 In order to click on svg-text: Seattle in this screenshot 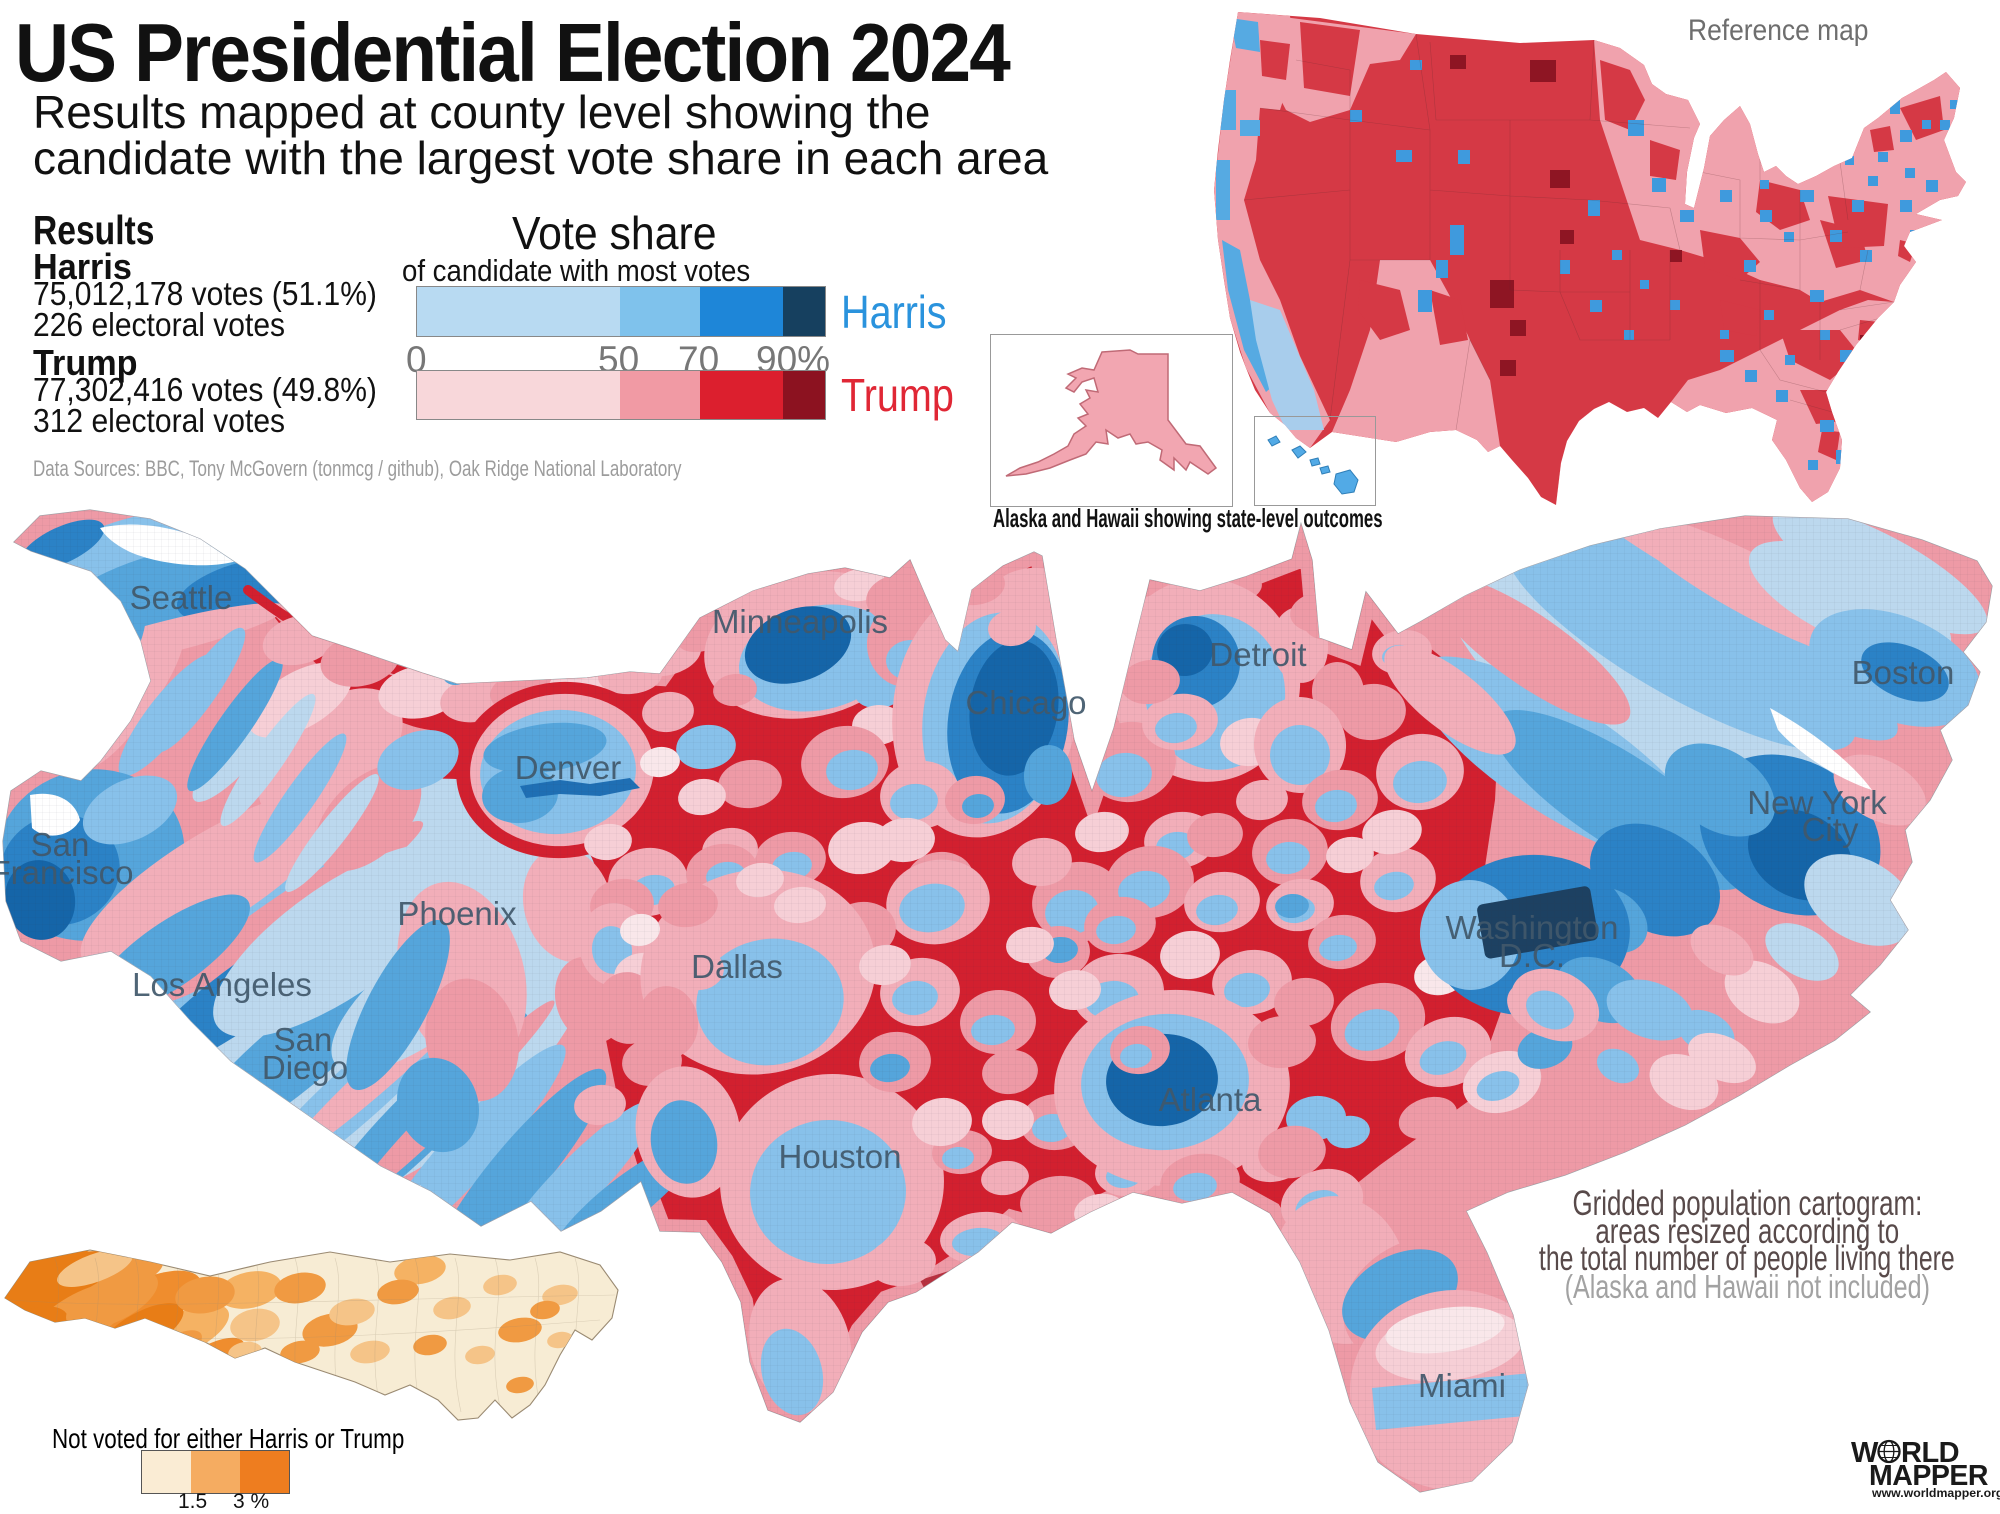, I will do `click(181, 597)`.